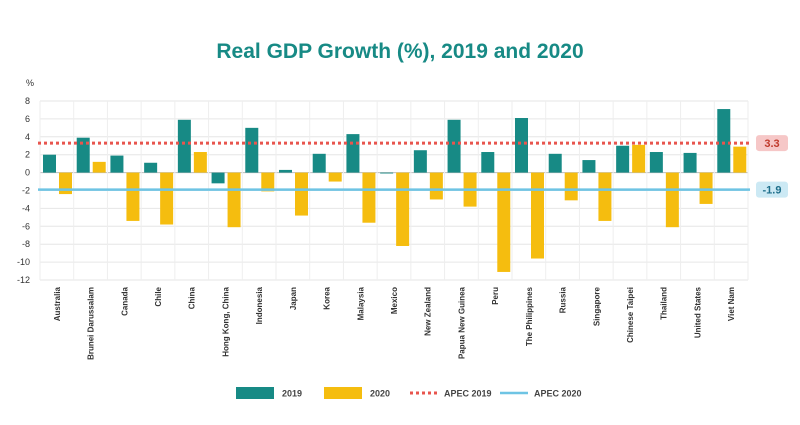 Image resolution: width=800 pixels, height=425 pixels. What do you see at coordinates (27, 173) in the screenshot?
I see `y-tick-label: 0` at bounding box center [27, 173].